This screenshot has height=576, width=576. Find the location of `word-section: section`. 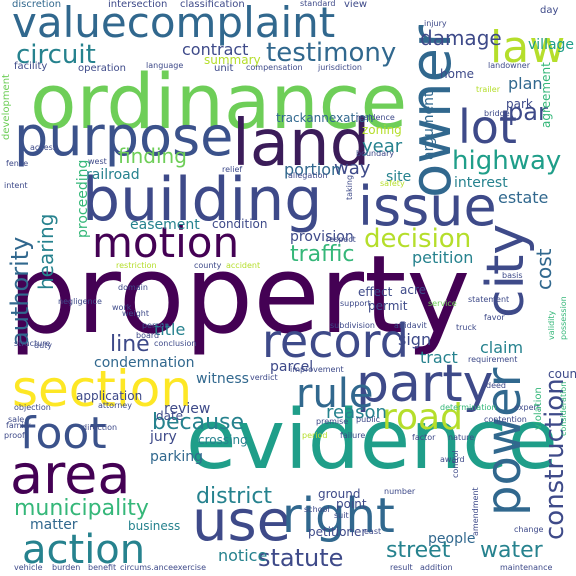

word-section: section is located at coordinates (102, 389).